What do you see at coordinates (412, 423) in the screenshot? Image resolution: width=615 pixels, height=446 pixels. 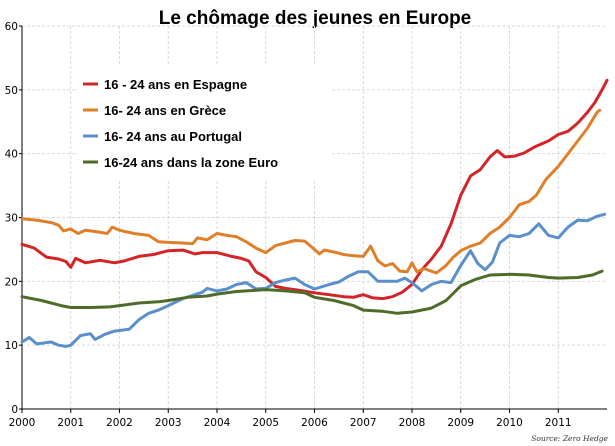 I see `x-tick-label: 2008` at bounding box center [412, 423].